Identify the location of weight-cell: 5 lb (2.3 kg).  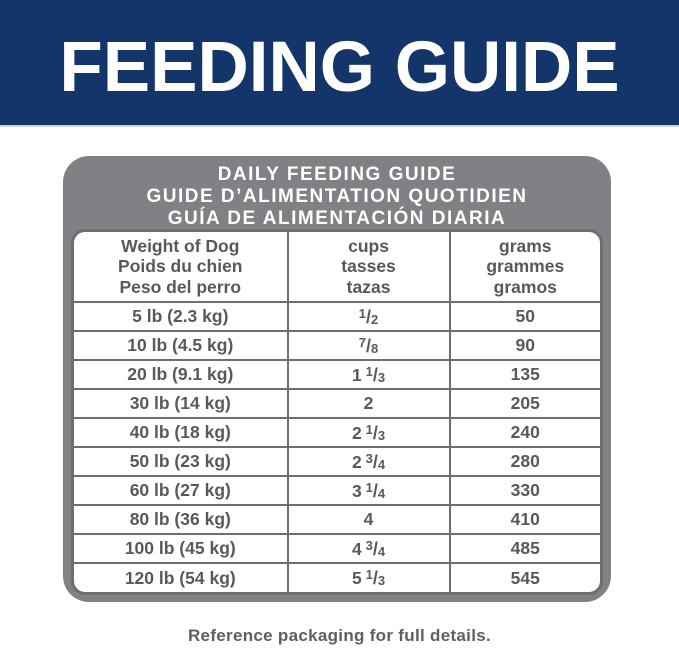
(181, 316).